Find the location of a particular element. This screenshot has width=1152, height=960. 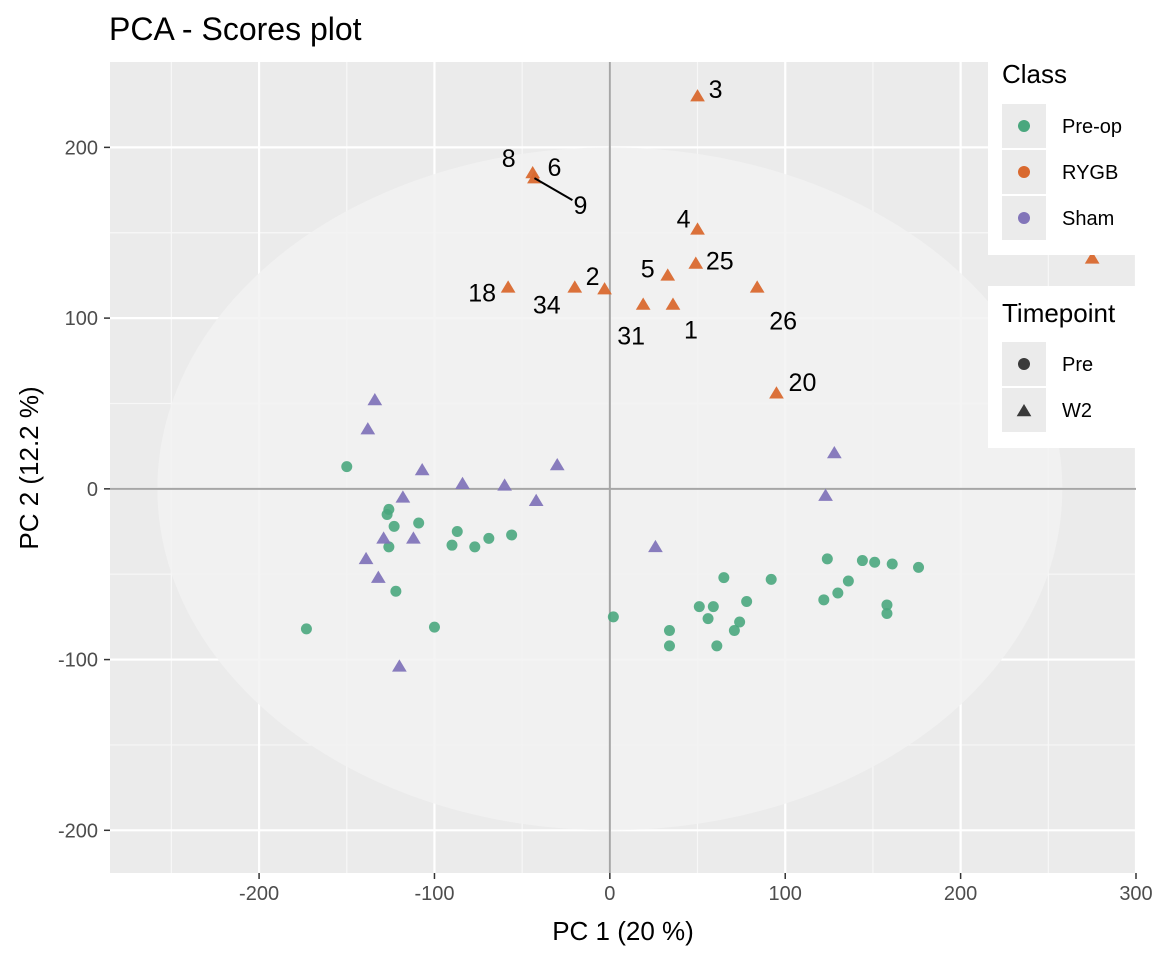

x-tick-label: -100 is located at coordinates (434, 894).